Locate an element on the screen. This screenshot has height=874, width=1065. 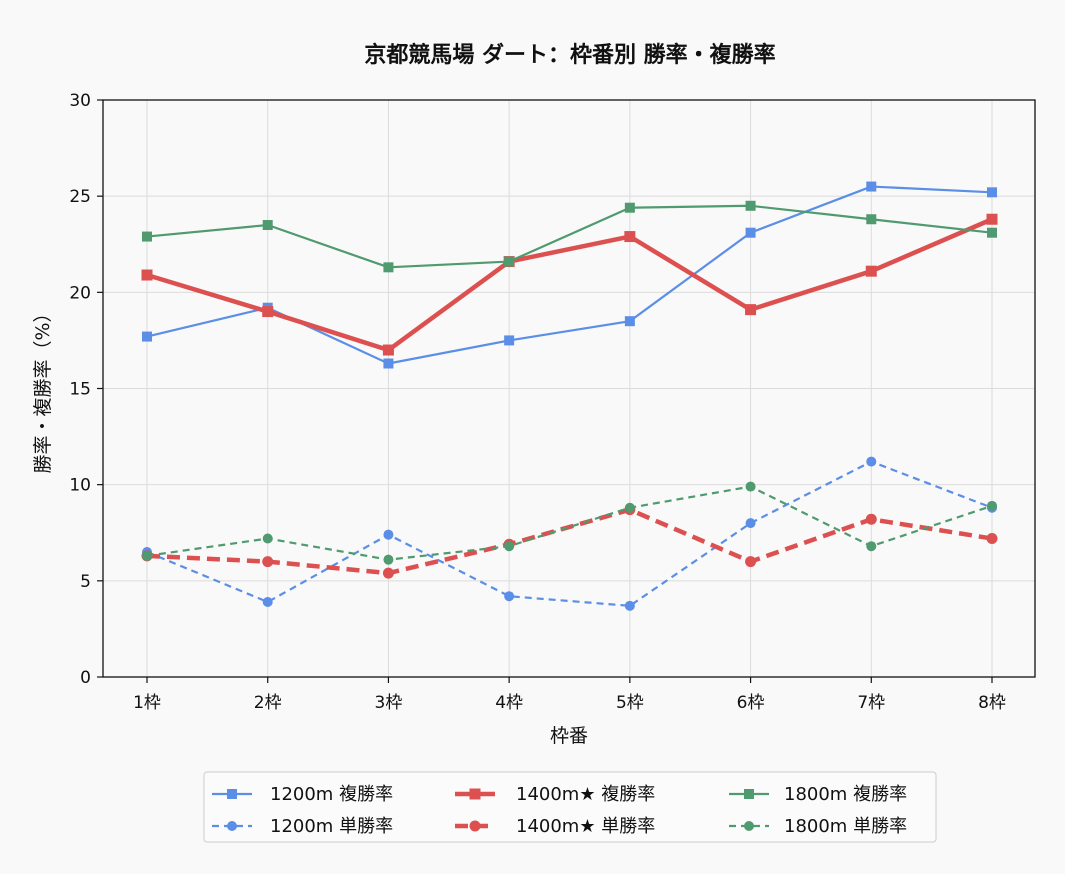
y-tick-label: 0 is located at coordinates (85, 678).